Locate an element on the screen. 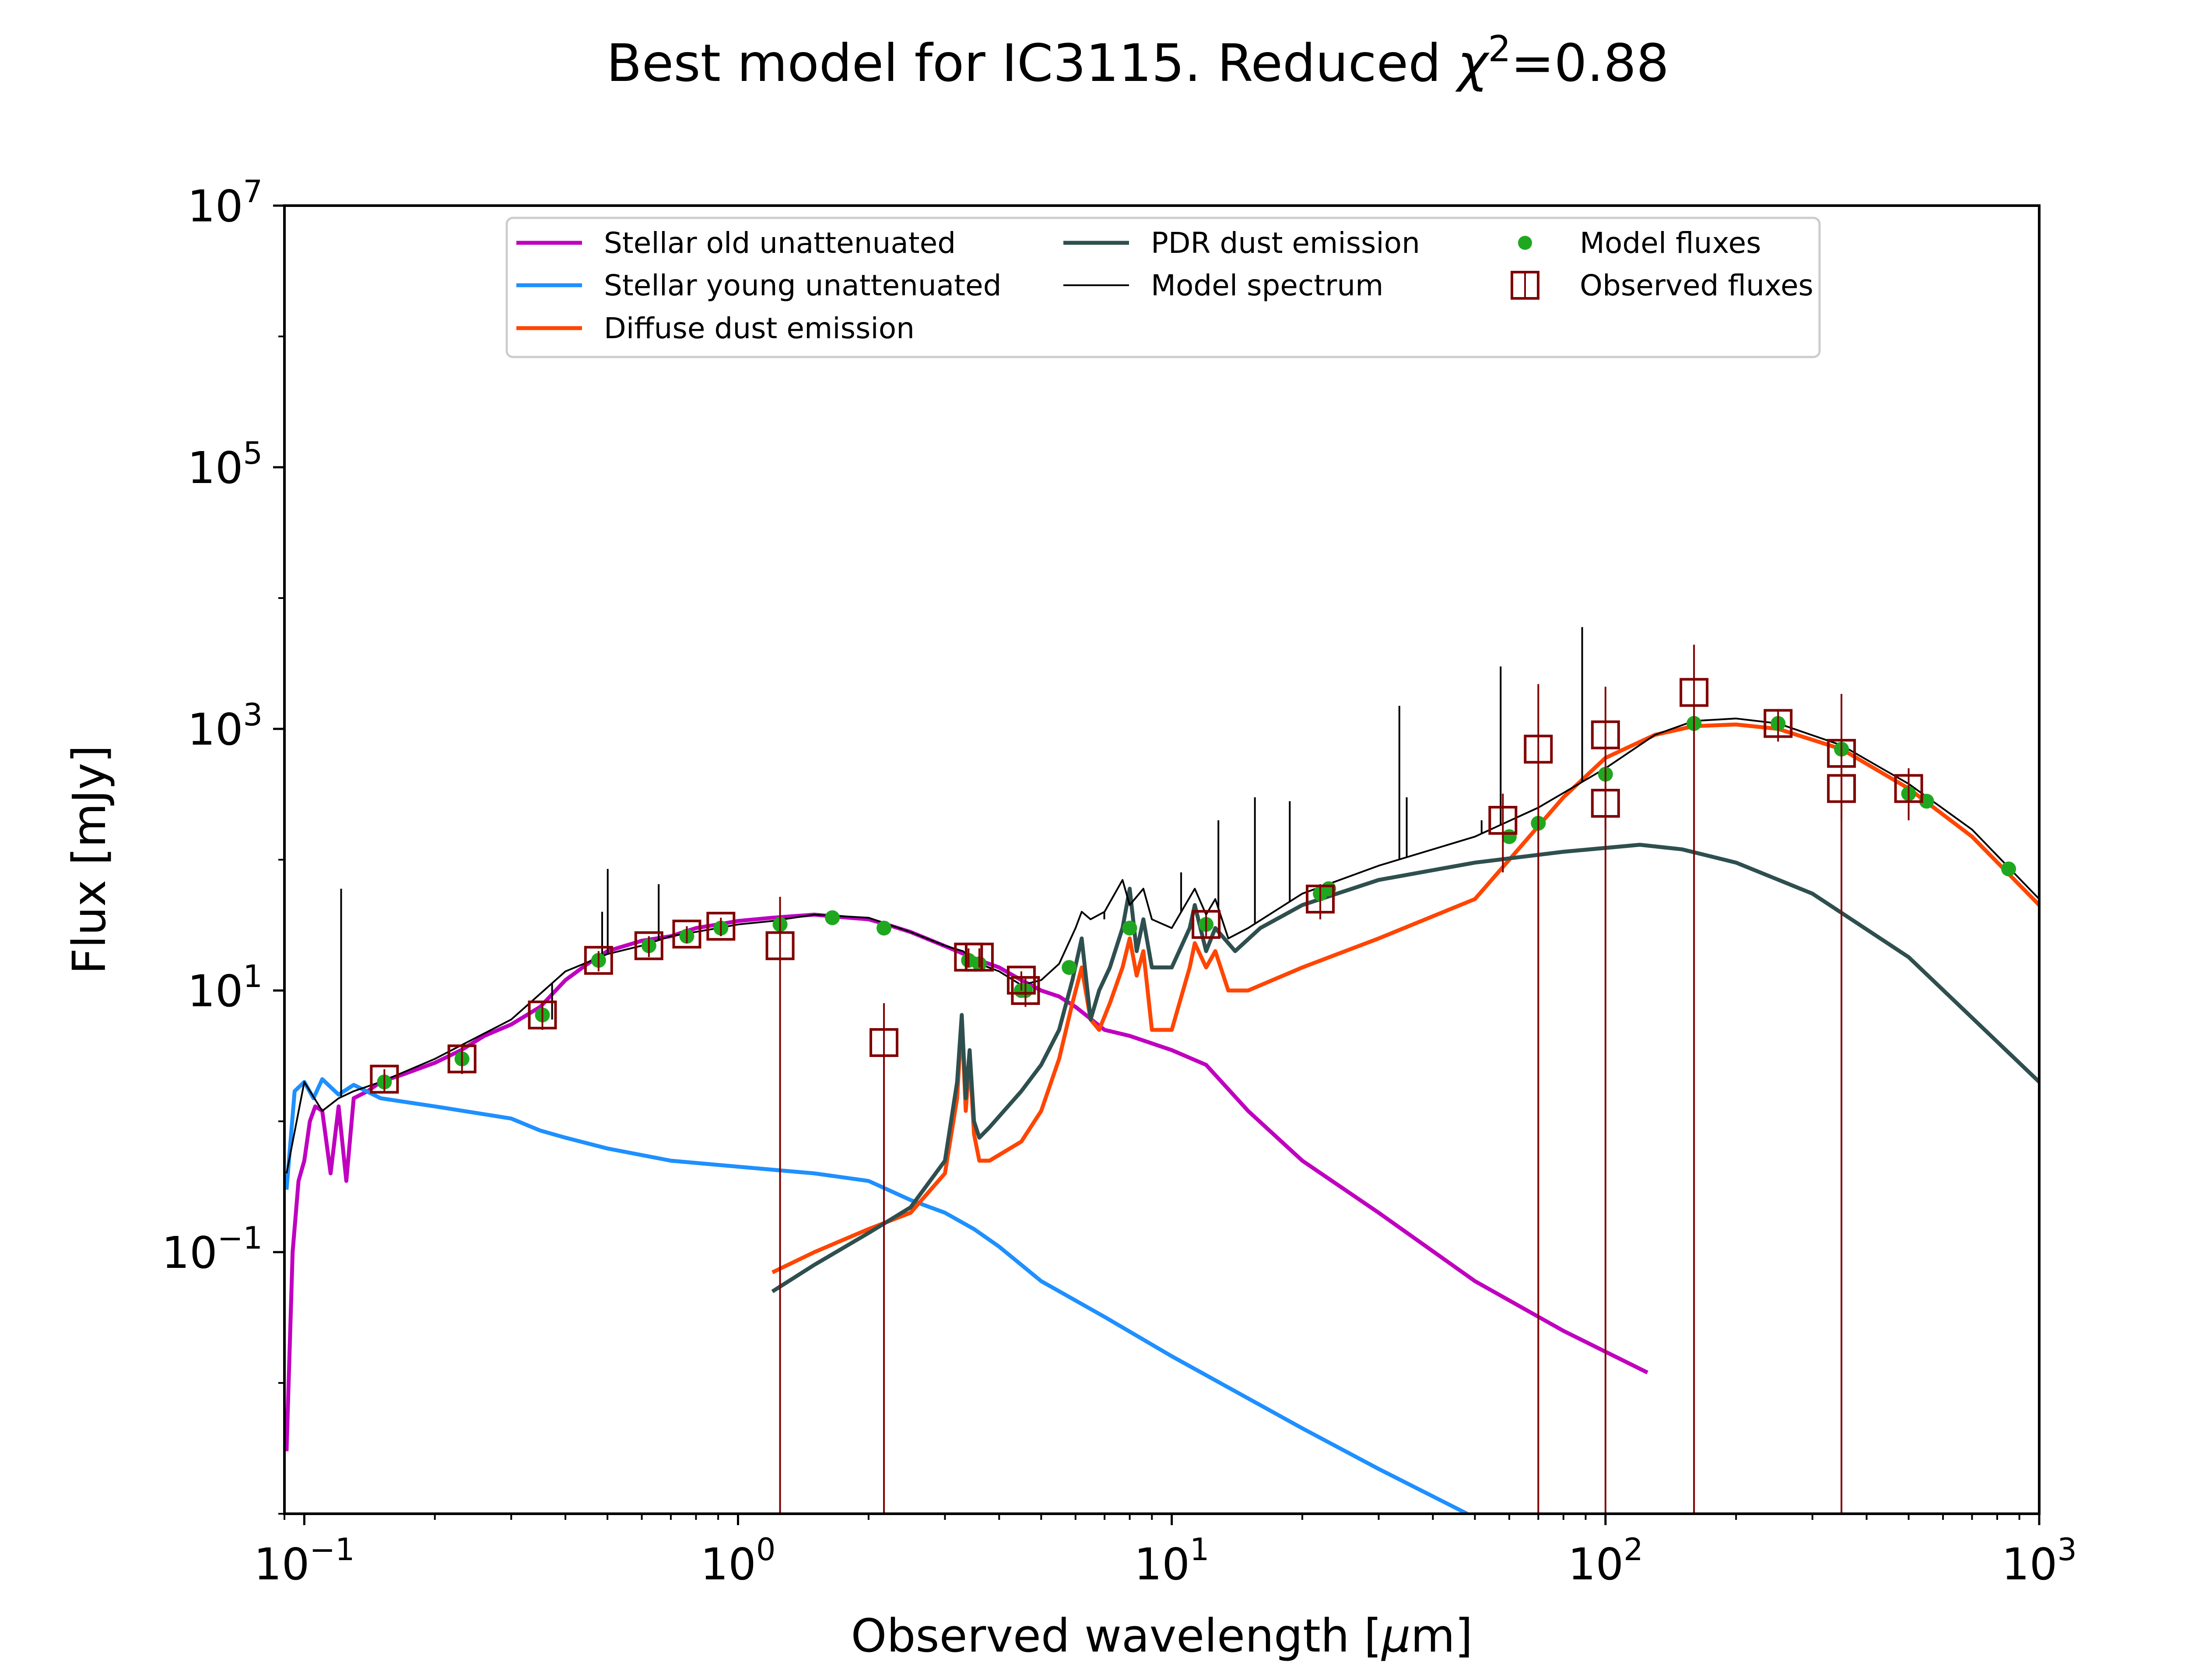 The width and height of the screenshot is (2188, 1680). x-axis-label: Observed wavelength [μm] is located at coordinates (1162, 1635).